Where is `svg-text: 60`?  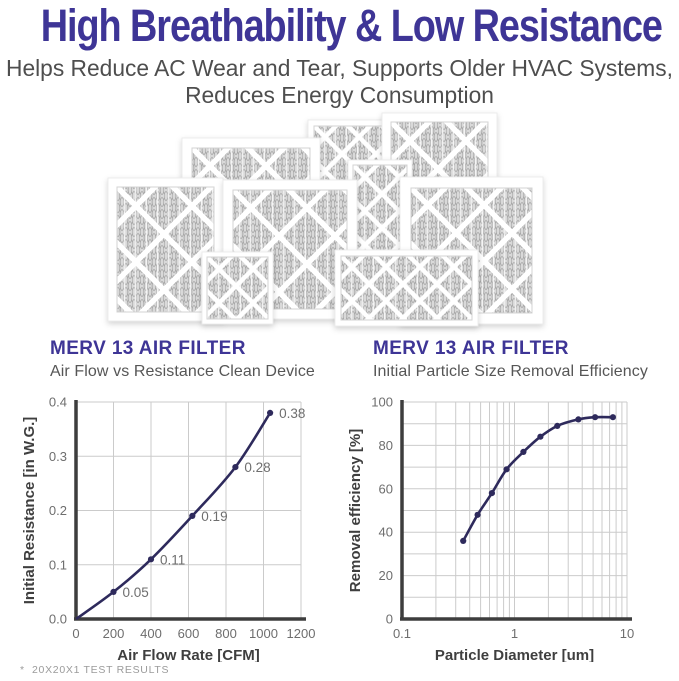 svg-text: 60 is located at coordinates (386, 488).